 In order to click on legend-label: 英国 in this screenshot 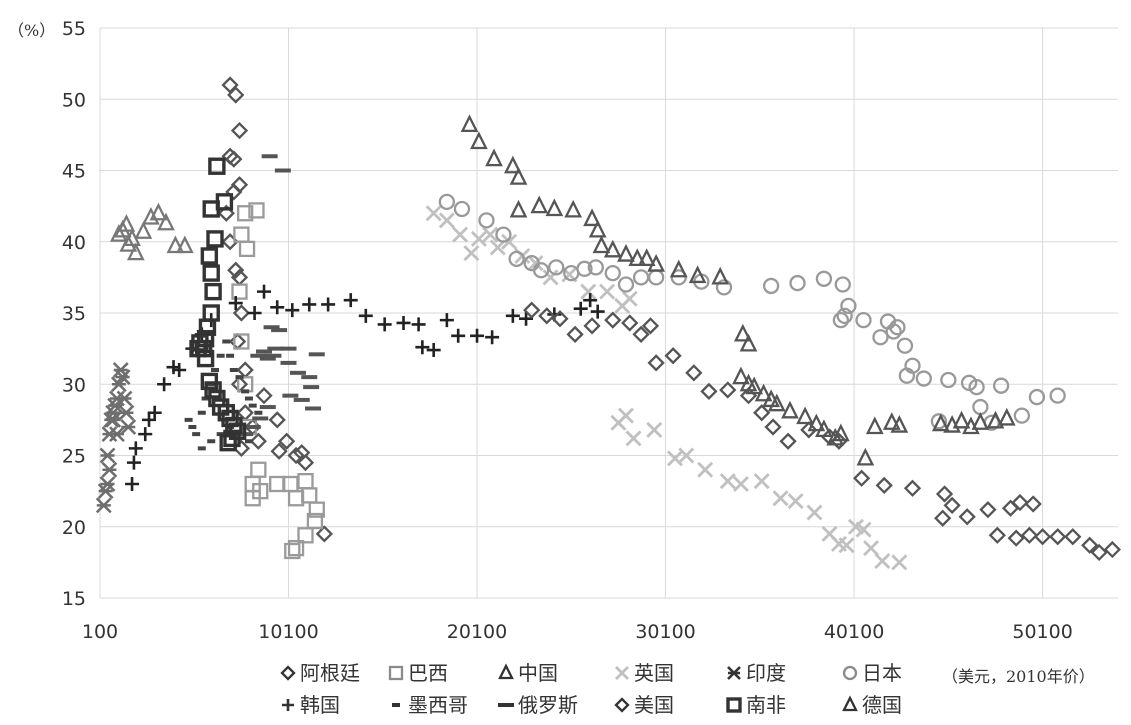, I will do `click(654, 673)`.